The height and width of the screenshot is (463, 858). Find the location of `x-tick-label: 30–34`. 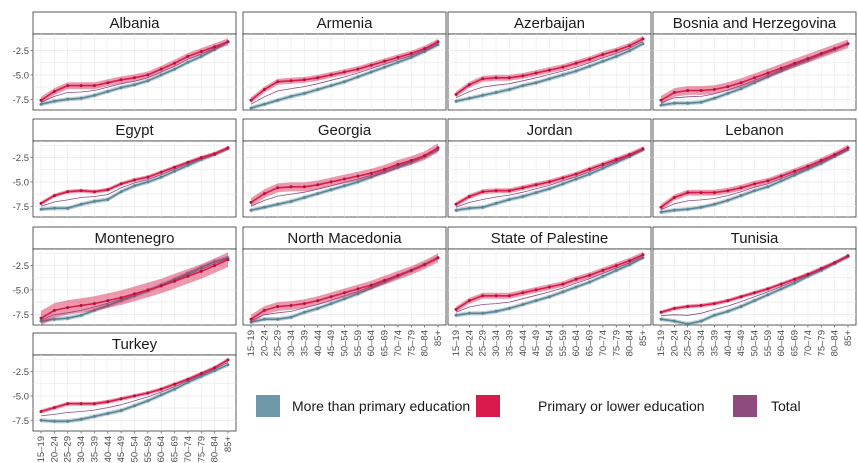

x-tick-label: 30–34 is located at coordinates (496, 343).